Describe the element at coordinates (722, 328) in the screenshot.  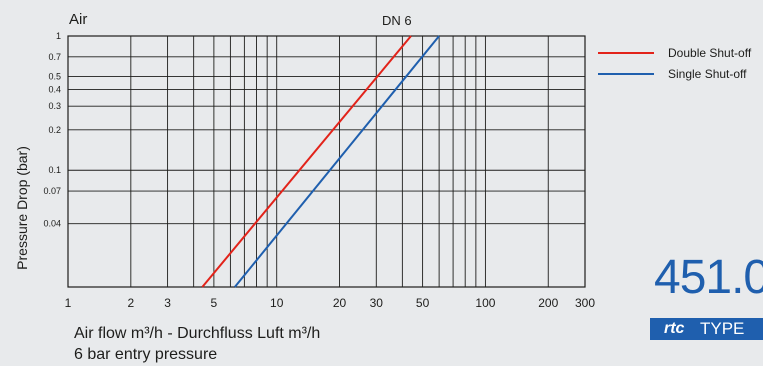
I see `type-label: TYPE` at that location.